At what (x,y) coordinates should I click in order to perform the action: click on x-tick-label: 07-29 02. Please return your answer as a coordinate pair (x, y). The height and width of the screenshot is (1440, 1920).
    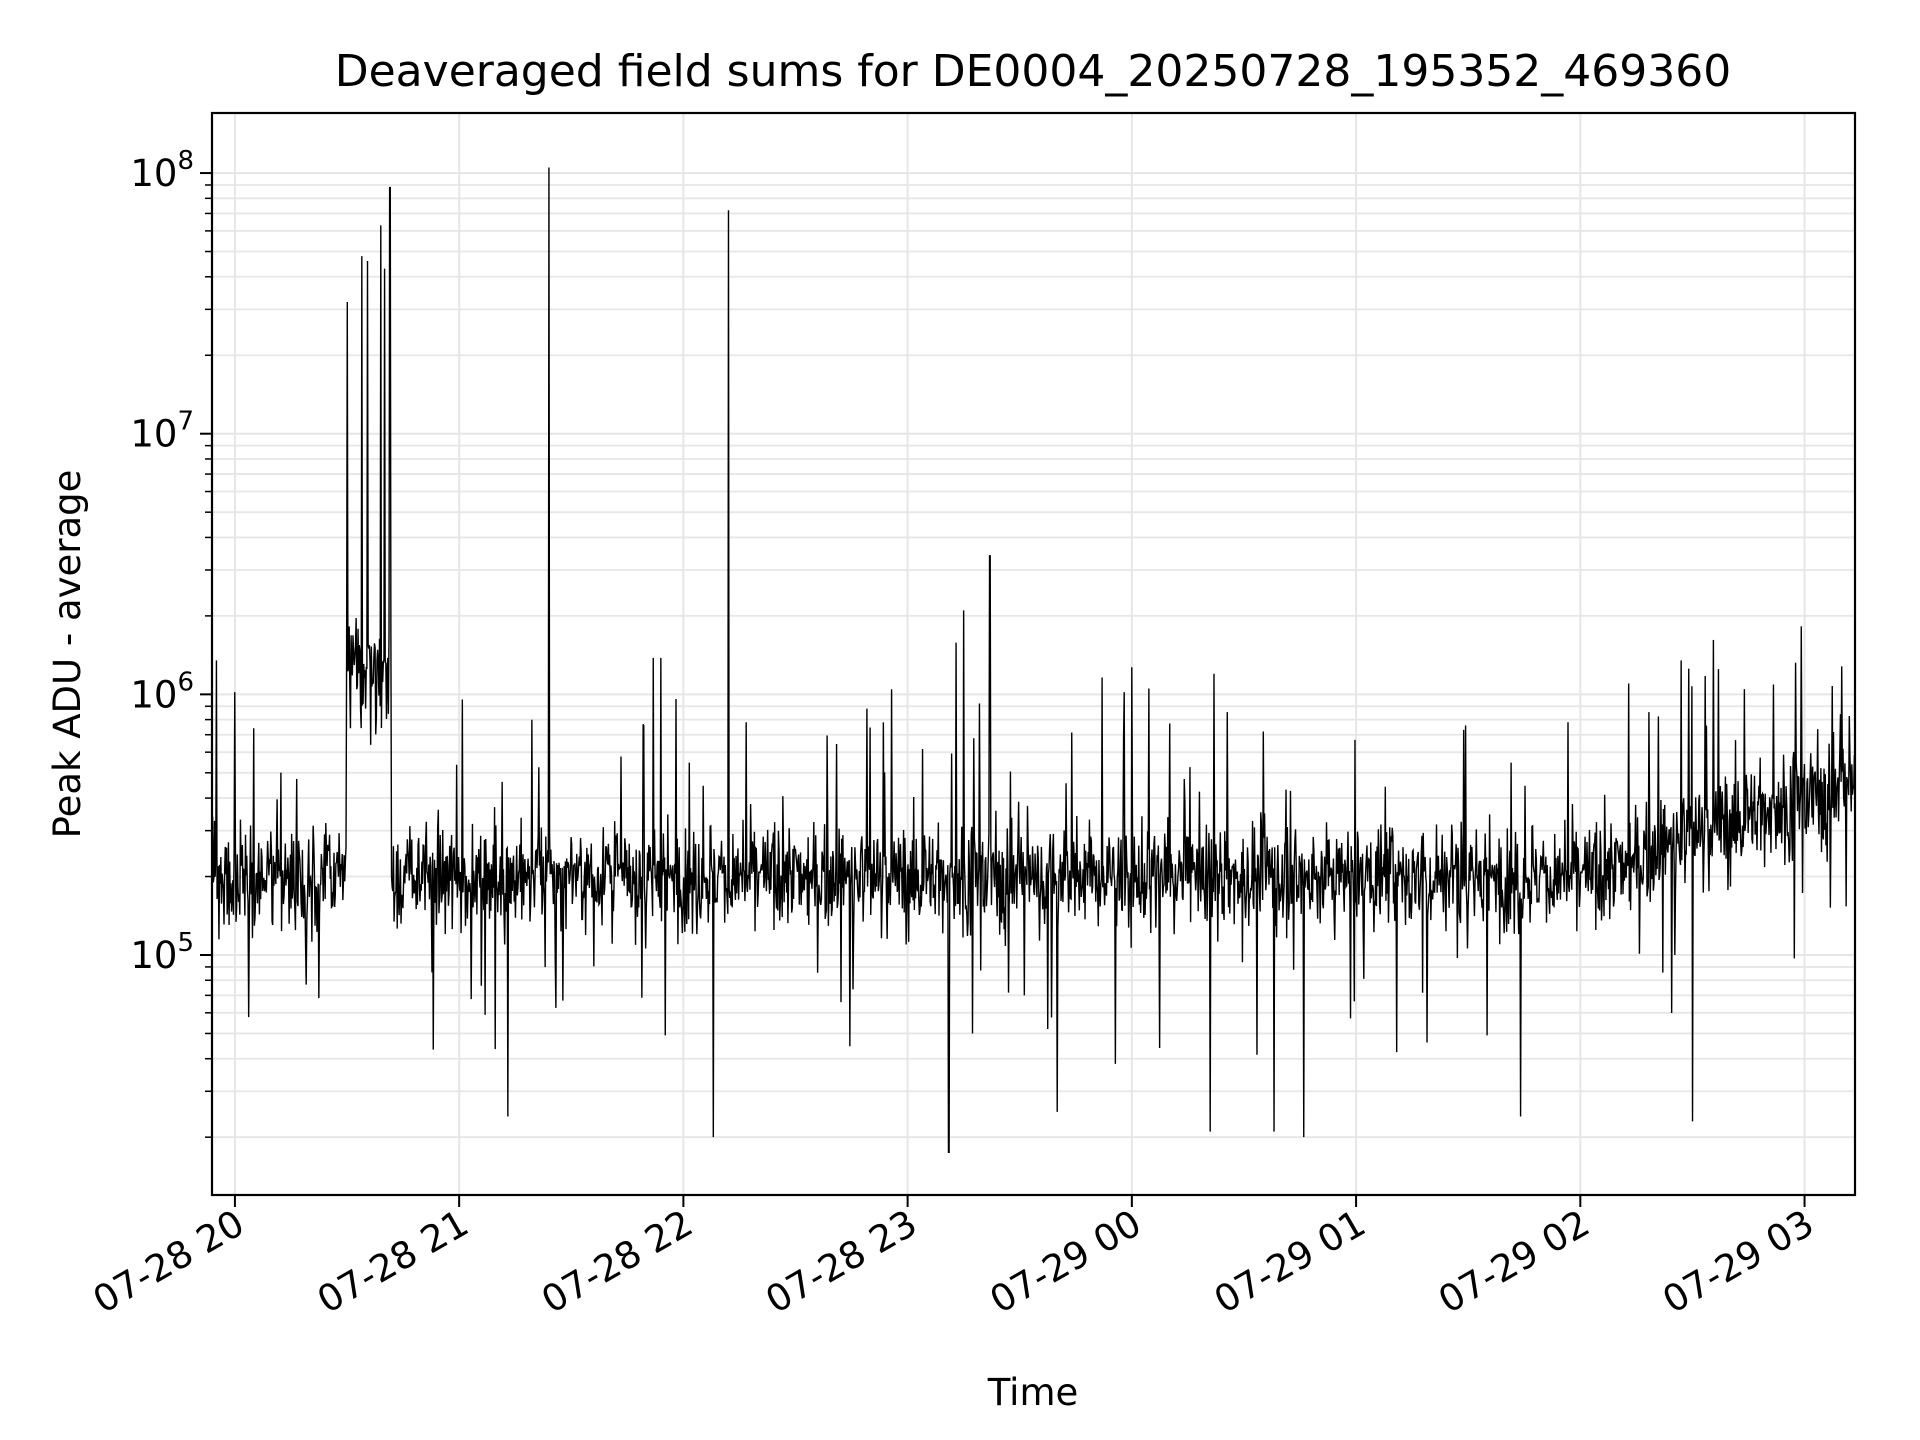
    Looking at the image, I should click on (1514, 1262).